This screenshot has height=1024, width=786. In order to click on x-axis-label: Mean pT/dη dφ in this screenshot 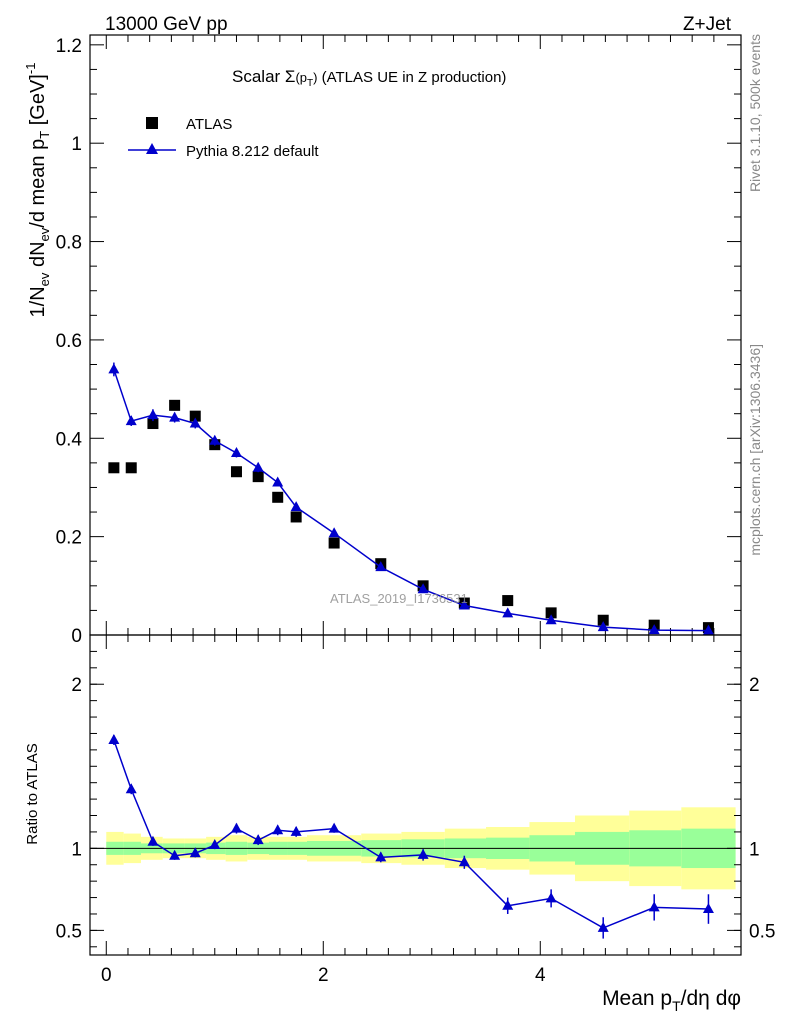, I will do `click(671, 1000)`.